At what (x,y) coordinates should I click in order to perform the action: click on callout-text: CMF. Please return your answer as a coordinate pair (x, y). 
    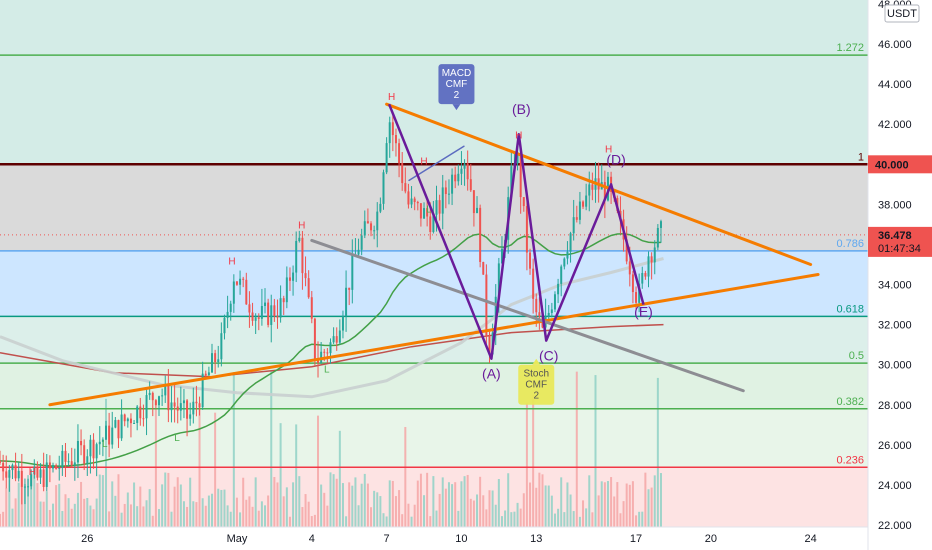
    Looking at the image, I should click on (536, 385).